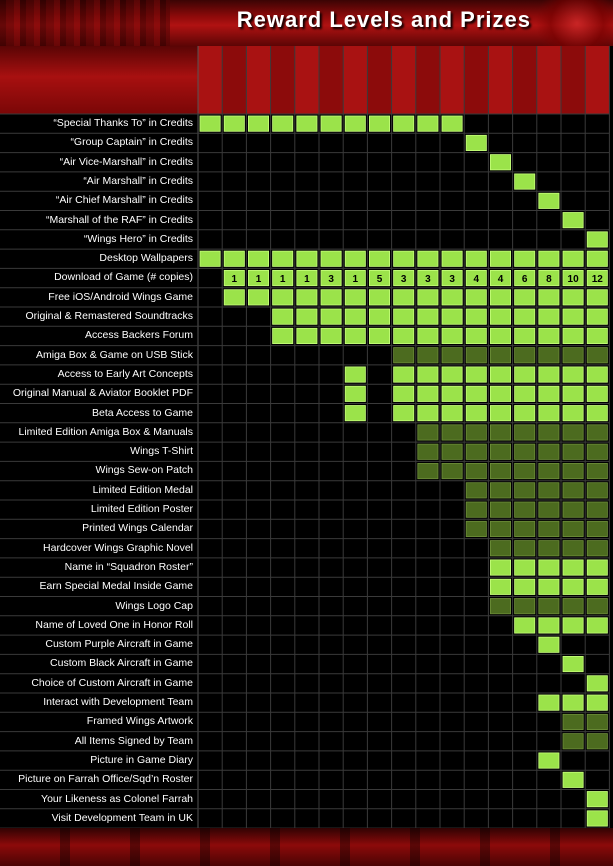 The height and width of the screenshot is (866, 613). Describe the element at coordinates (306, 23) in the screenshot. I see `title-banner: Reward Levels and Prizes` at that location.